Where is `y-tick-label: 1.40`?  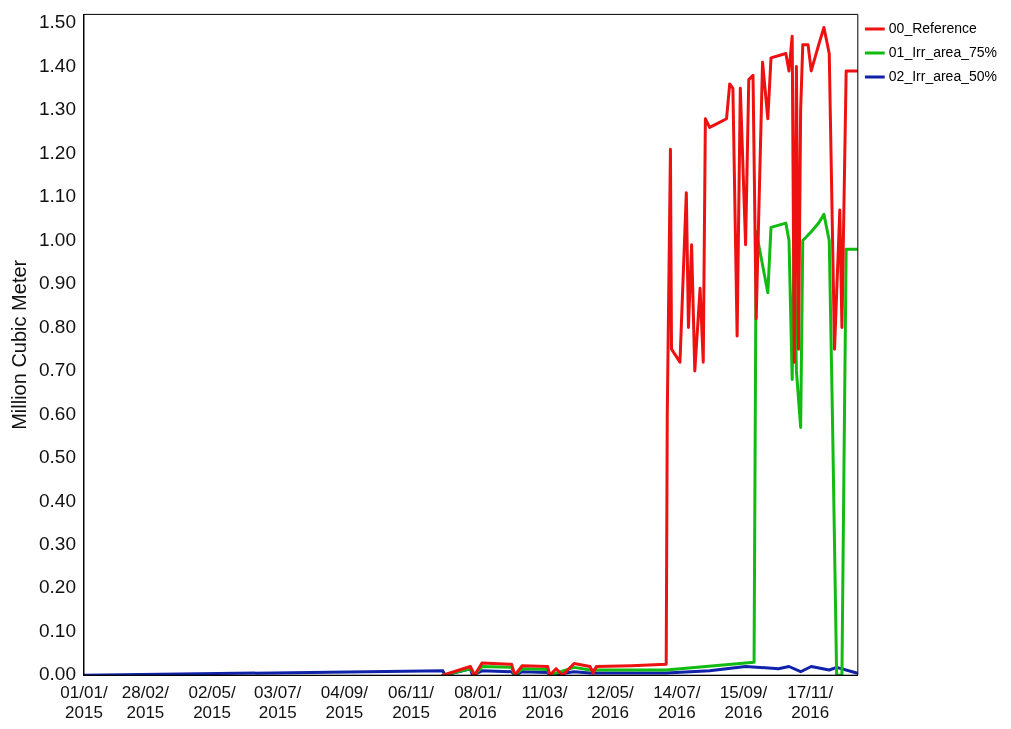
y-tick-label: 1.40 is located at coordinates (57, 65).